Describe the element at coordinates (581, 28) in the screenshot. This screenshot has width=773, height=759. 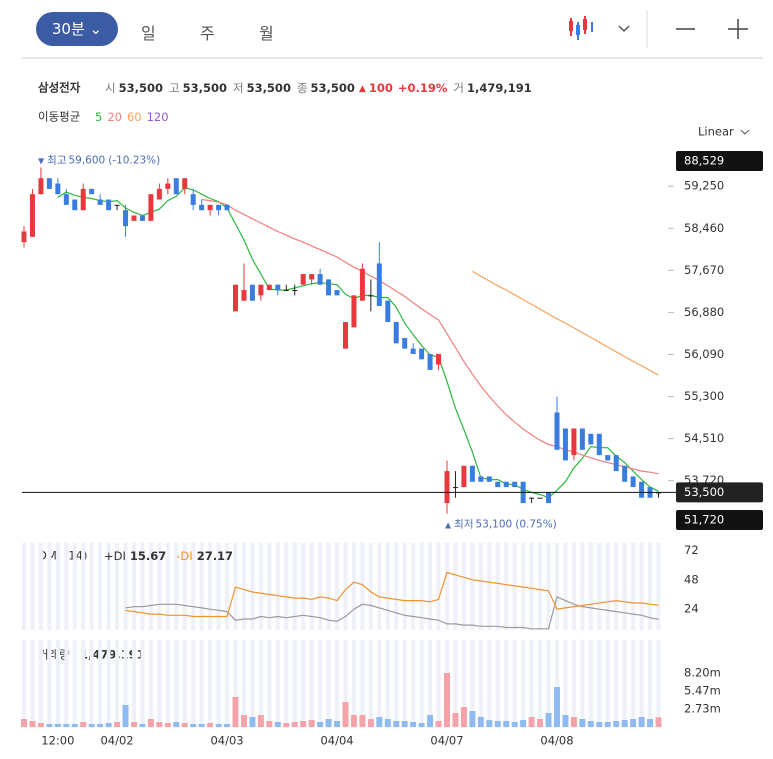
I see `chart-type-icon` at that location.